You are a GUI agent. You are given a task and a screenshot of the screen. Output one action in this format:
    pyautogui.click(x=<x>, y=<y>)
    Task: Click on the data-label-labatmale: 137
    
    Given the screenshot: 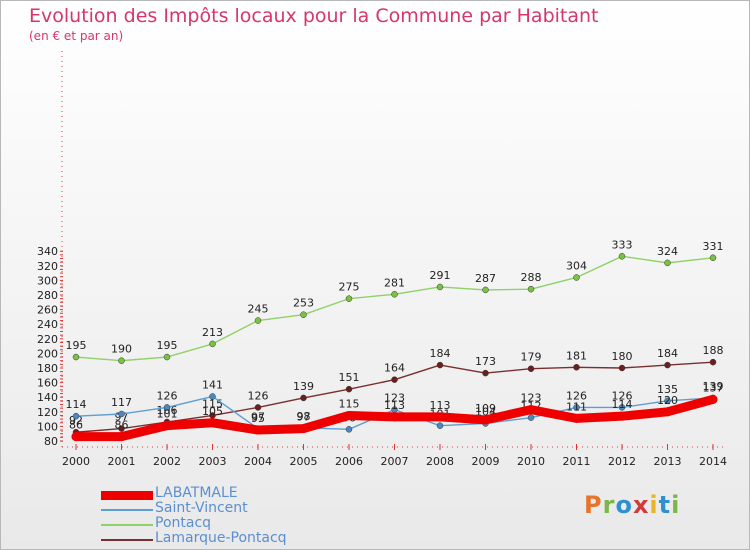 What is the action you would take?
    pyautogui.click(x=713, y=387)
    